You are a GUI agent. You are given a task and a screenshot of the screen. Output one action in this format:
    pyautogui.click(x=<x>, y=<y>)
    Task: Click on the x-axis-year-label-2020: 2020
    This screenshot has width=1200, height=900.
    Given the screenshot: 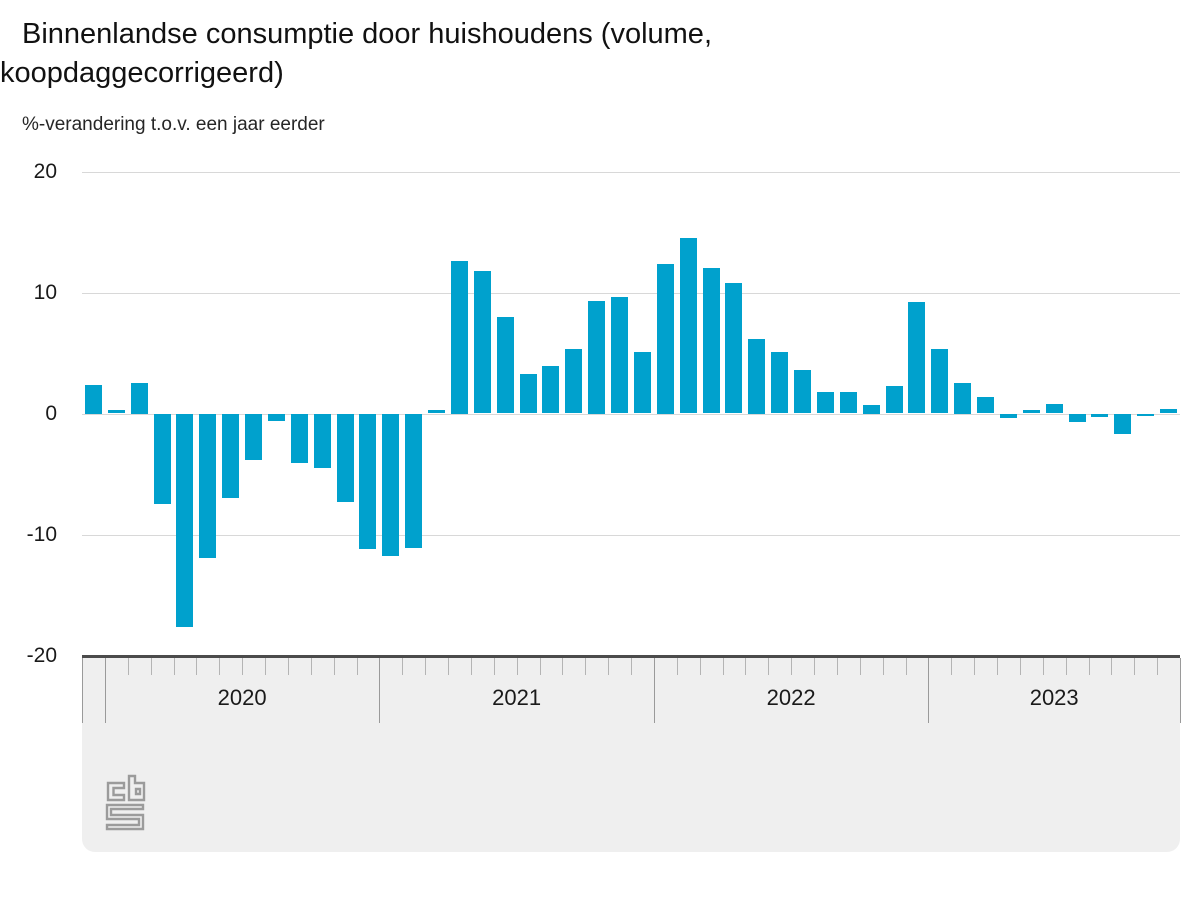 What is the action you would take?
    pyautogui.click(x=242, y=697)
    